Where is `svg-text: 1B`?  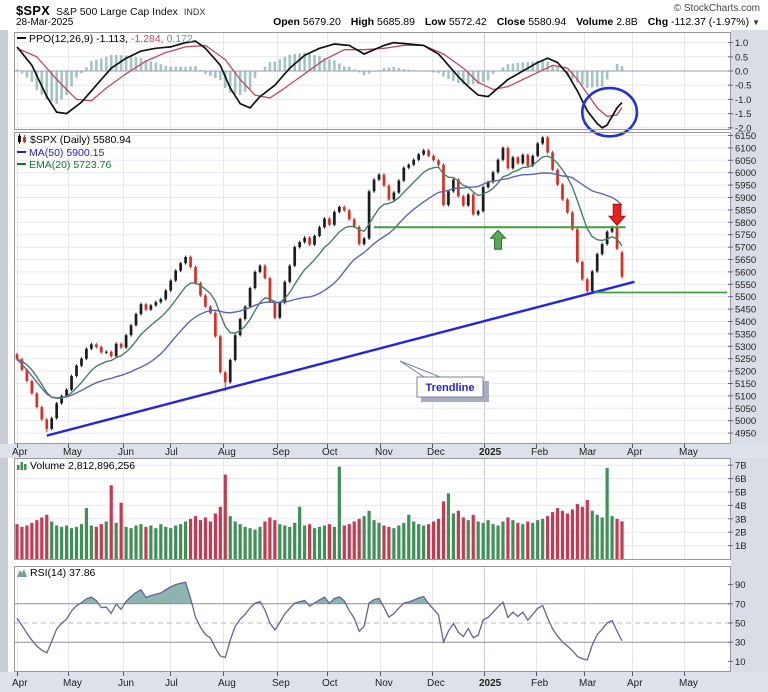 svg-text: 1B is located at coordinates (741, 546).